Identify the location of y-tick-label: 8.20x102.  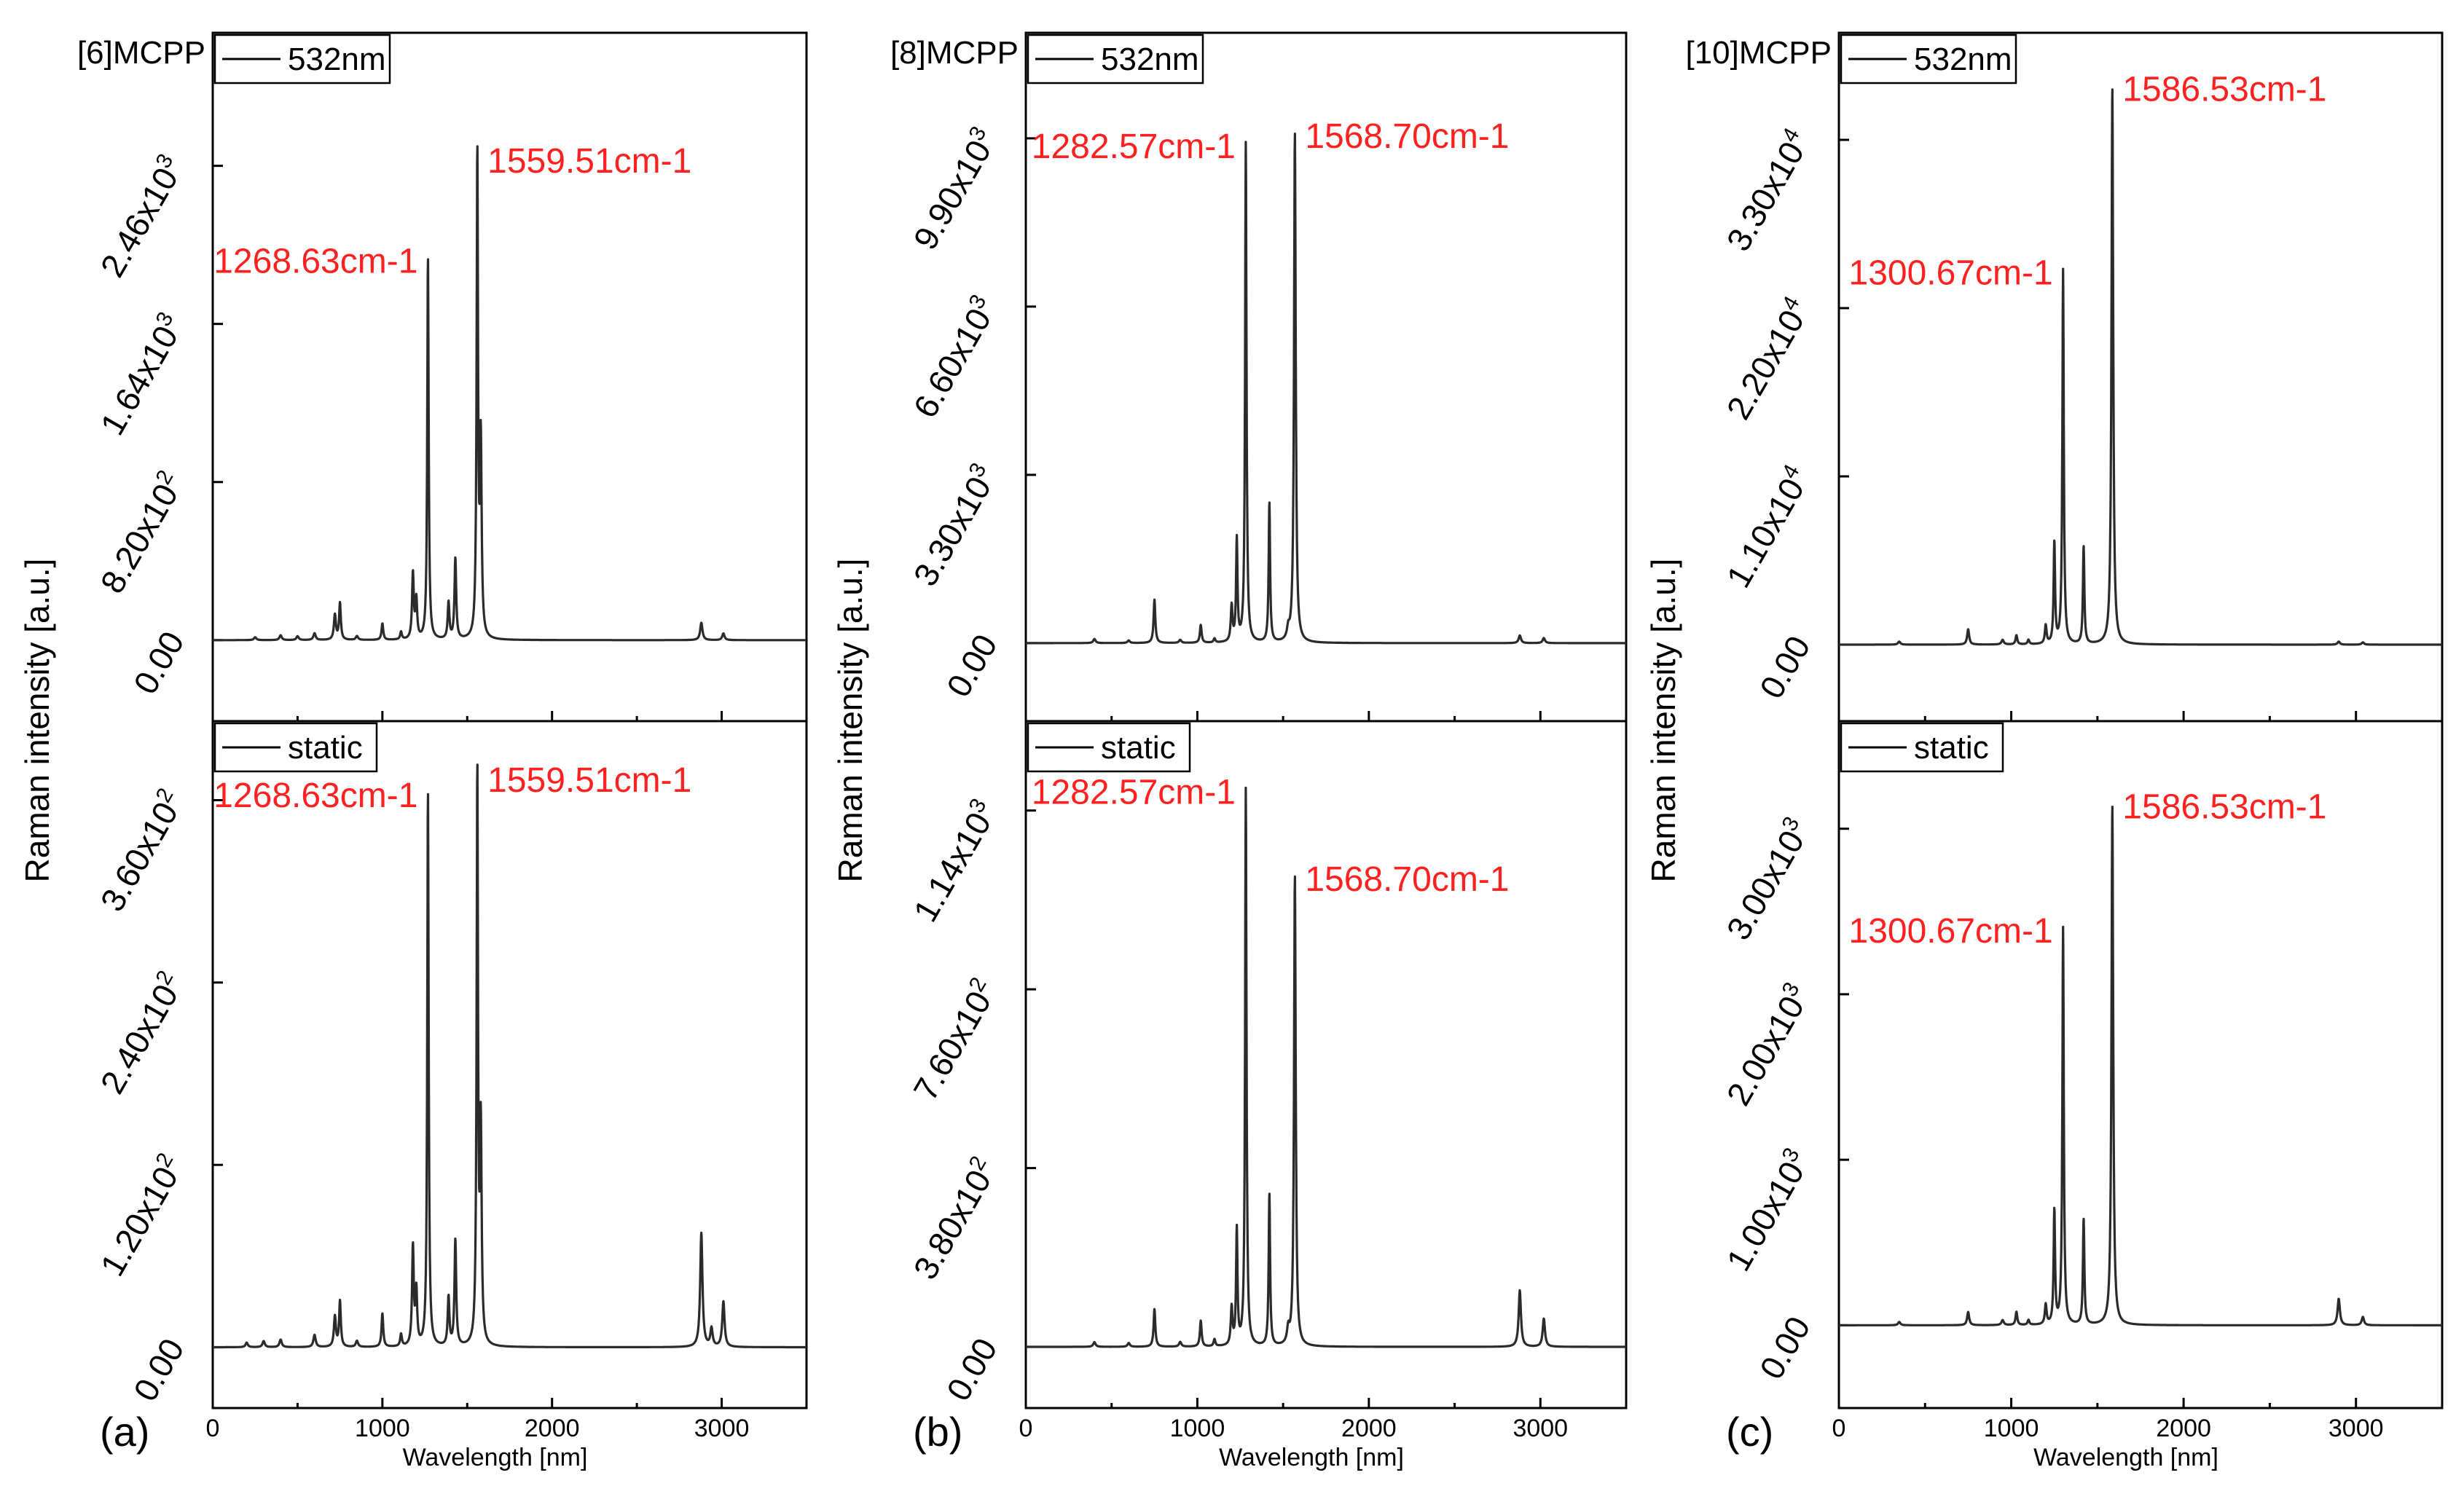
(142, 533).